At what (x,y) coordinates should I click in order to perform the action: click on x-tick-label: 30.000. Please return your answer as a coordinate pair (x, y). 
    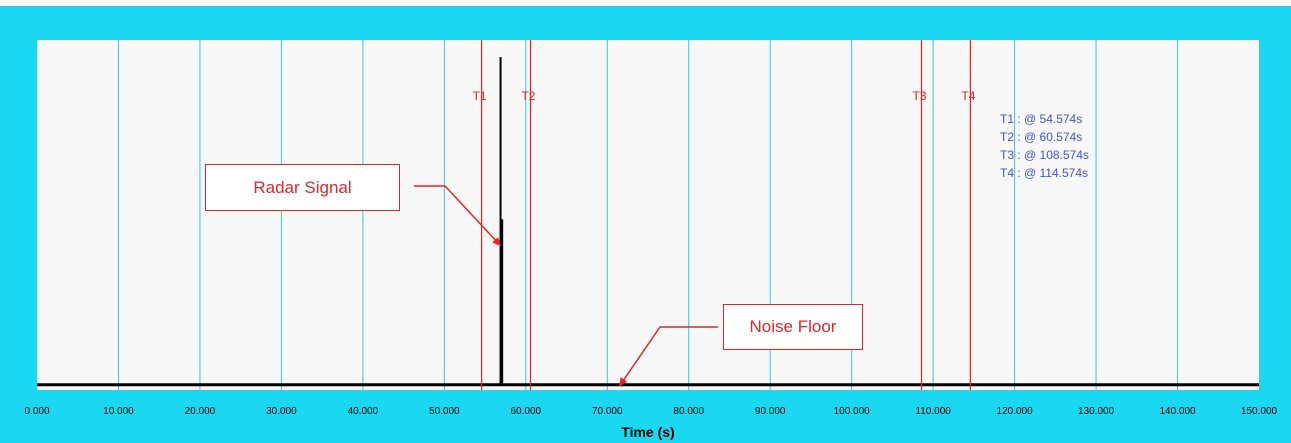
    Looking at the image, I should click on (281, 411).